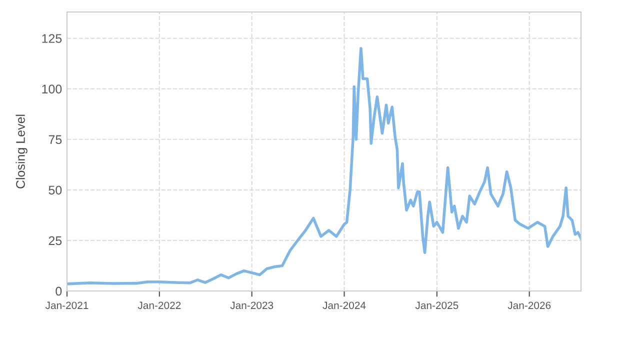  I want to click on x-tick-label: Jan-2024, so click(344, 306).